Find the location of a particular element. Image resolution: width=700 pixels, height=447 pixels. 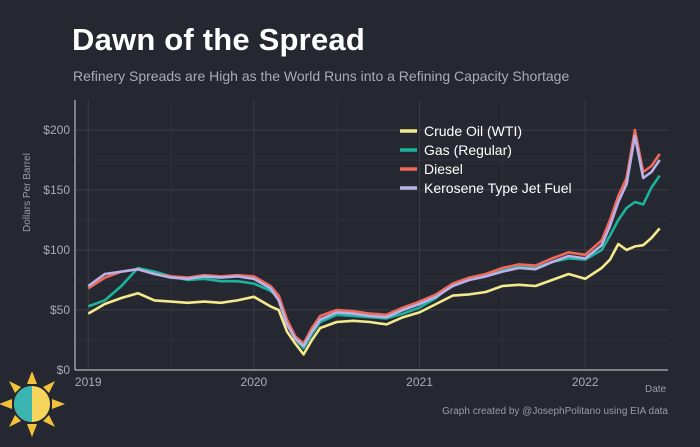

y-axis-label: Dollars Per Barrel is located at coordinates (27, 192).